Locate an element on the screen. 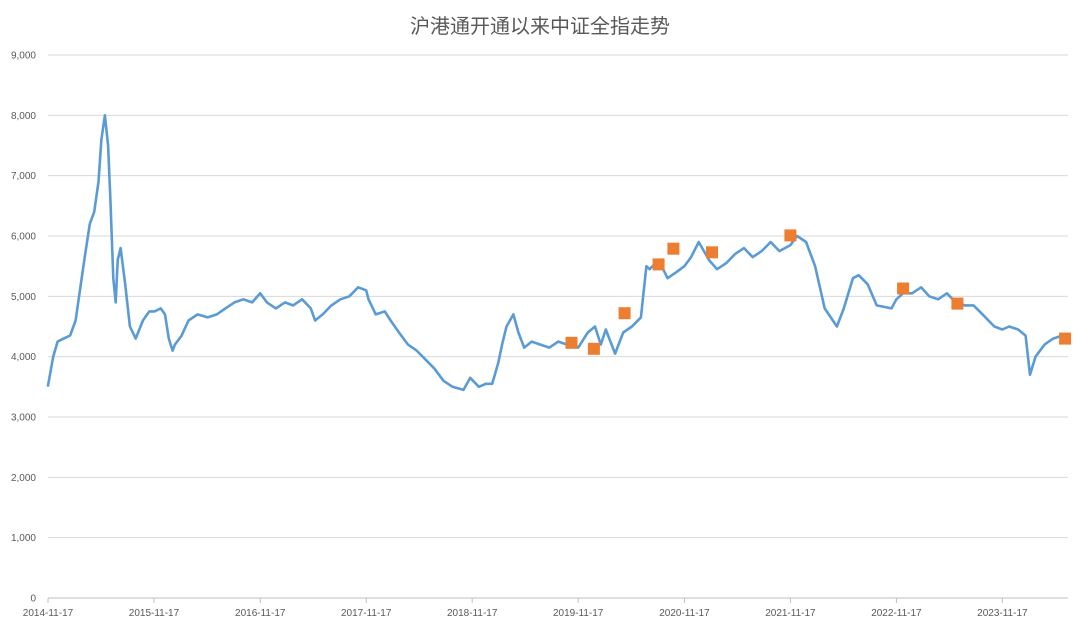 This screenshot has width=1080, height=628. y-tick-label: 9,000 is located at coordinates (23, 56).